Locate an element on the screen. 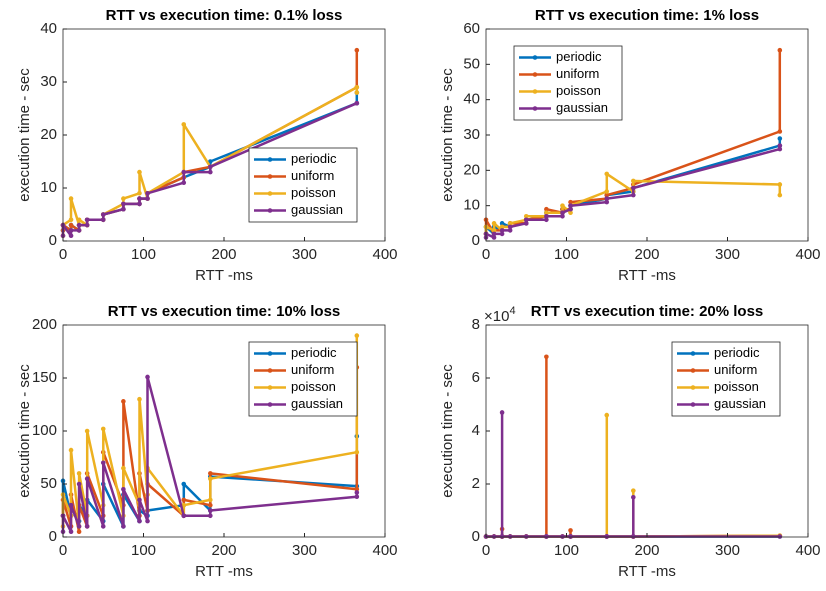  y-tick-label: 200 is located at coordinates (44, 324).